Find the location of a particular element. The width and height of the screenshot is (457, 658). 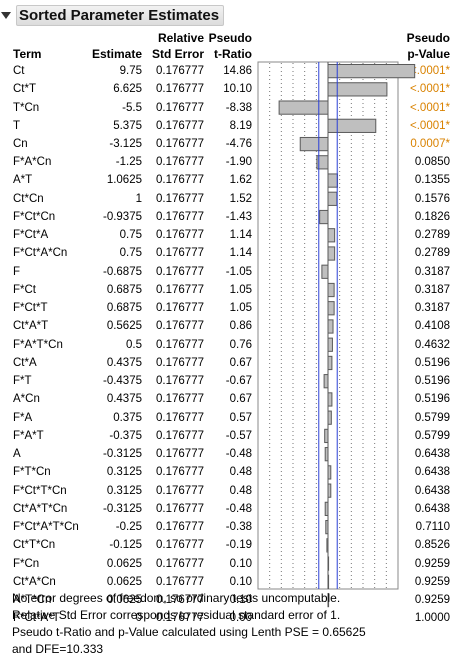

t-ratio-cell: 0.10 is located at coordinates (240, 563).